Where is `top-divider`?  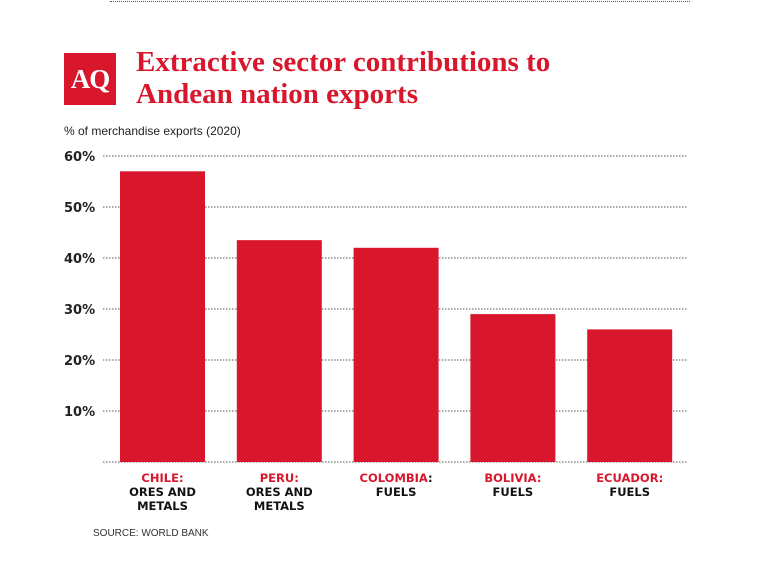 top-divider is located at coordinates (400, 1).